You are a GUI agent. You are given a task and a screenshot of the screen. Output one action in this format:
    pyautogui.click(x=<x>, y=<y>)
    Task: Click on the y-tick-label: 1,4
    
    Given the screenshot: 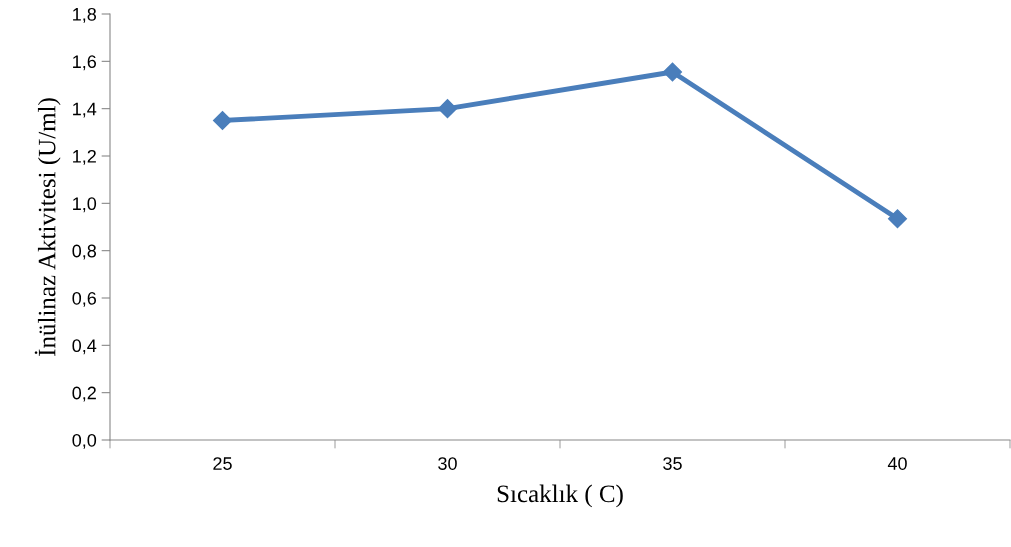 What is the action you would take?
    pyautogui.click(x=85, y=110)
    